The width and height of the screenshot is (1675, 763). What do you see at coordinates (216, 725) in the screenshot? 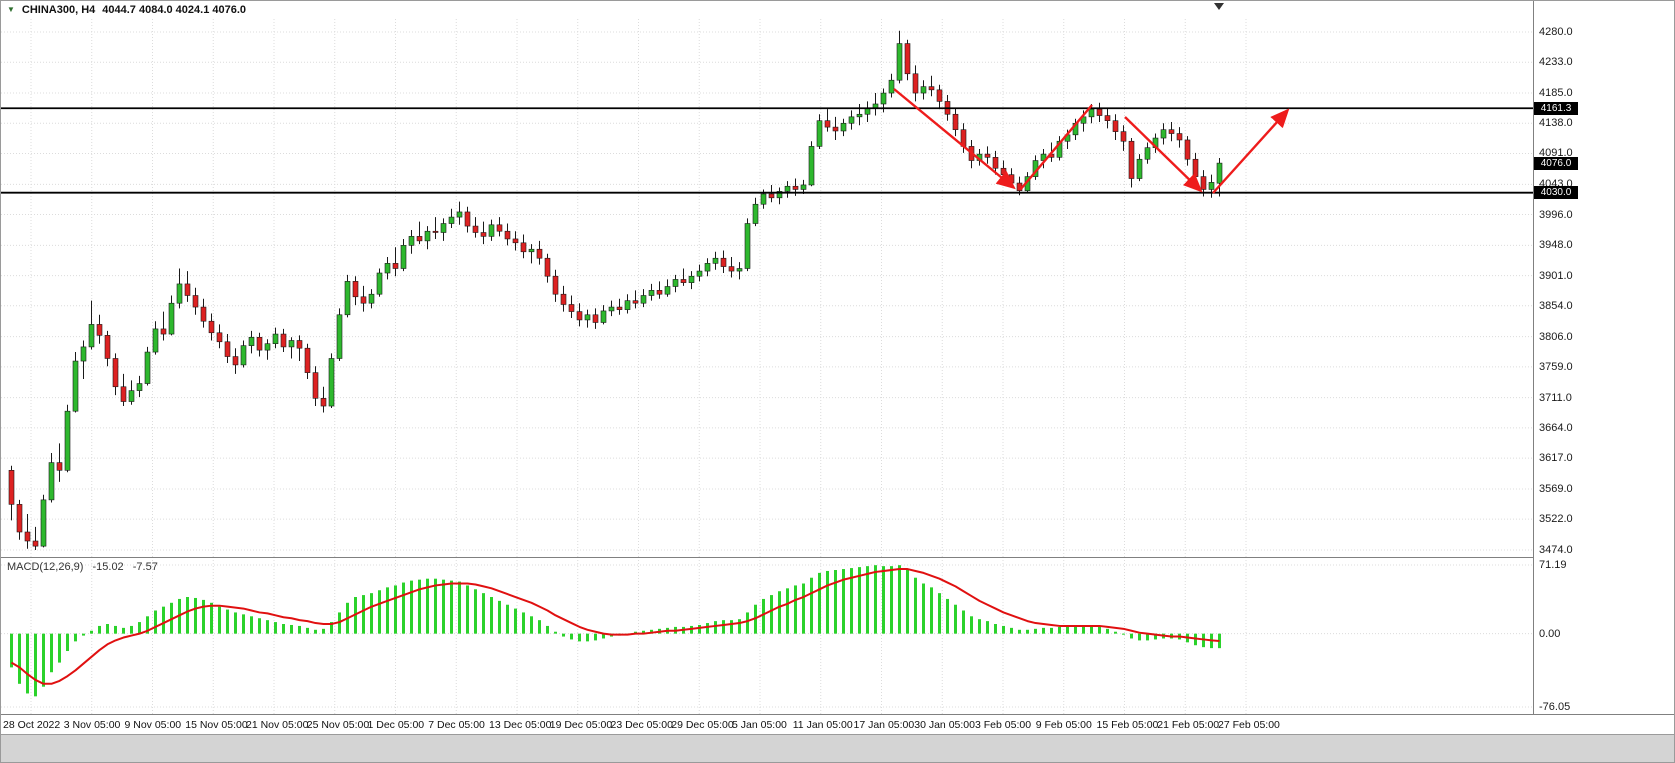
I see `date-label: 15 Nov 05:00` at bounding box center [216, 725].